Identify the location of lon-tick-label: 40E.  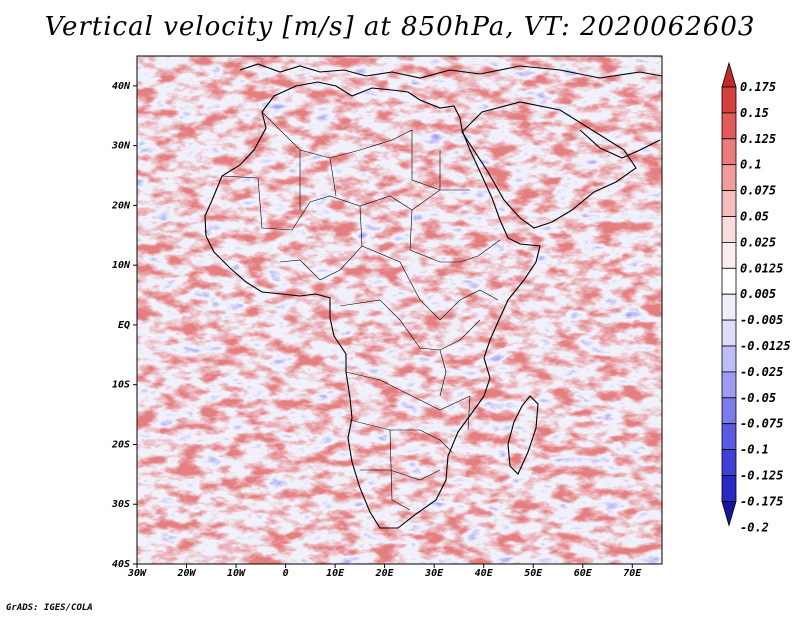
(484, 573).